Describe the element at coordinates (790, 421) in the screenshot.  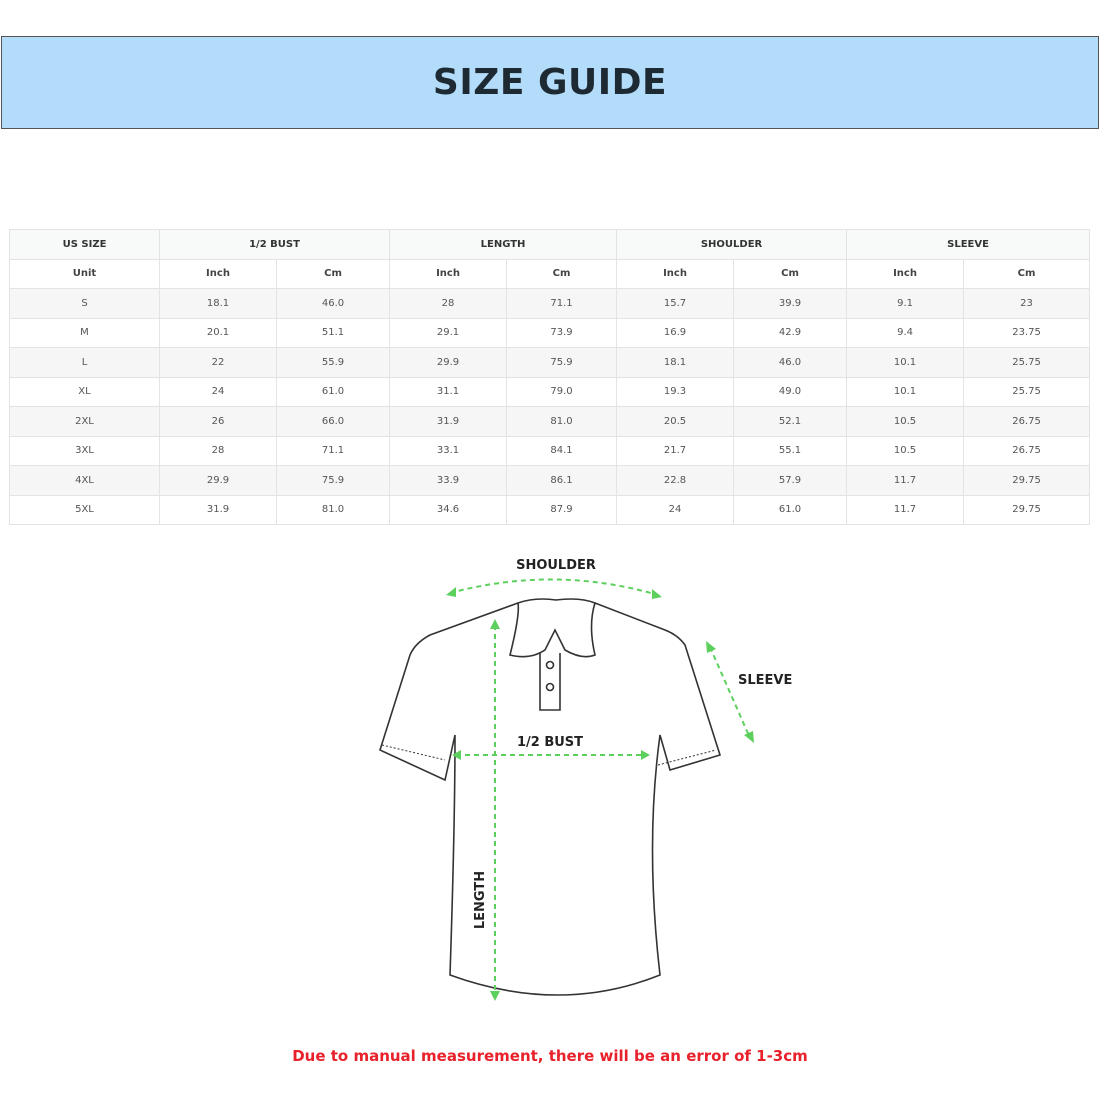
I see `table-cell: 52.1` at that location.